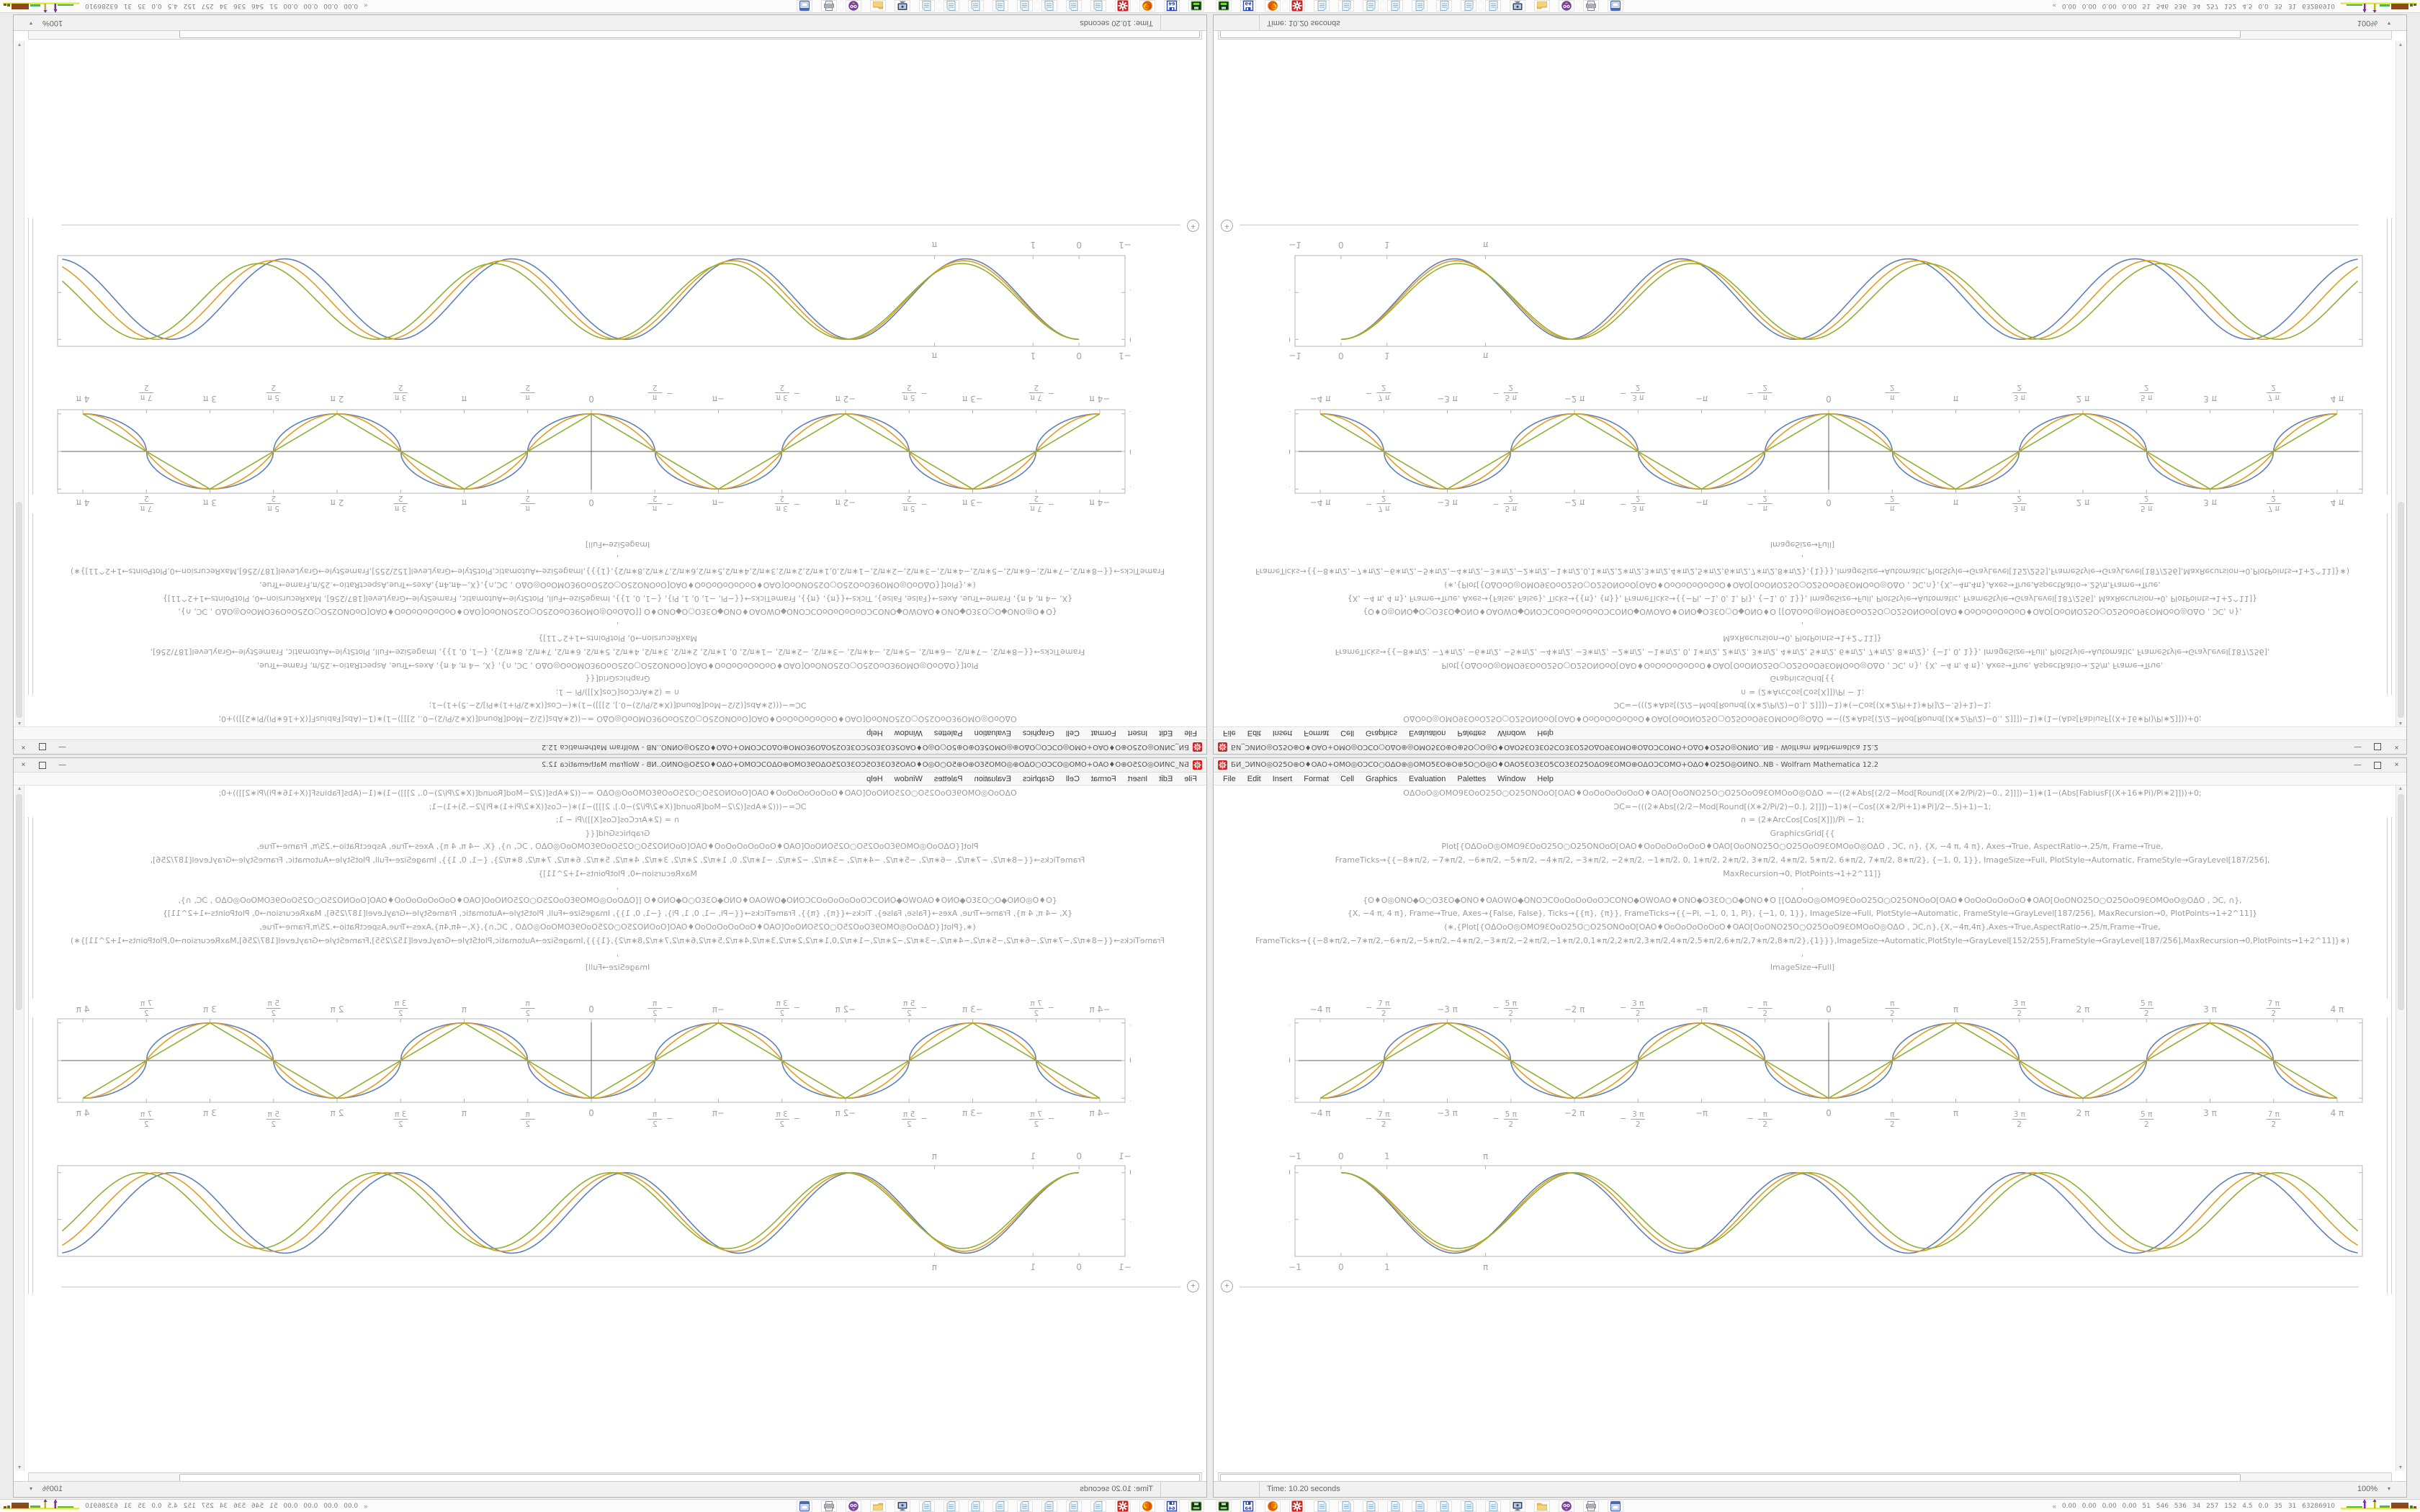 This screenshot has height=1512, width=2420. Describe the element at coordinates (2396, 765) in the screenshot. I see `close-button: ×` at that location.